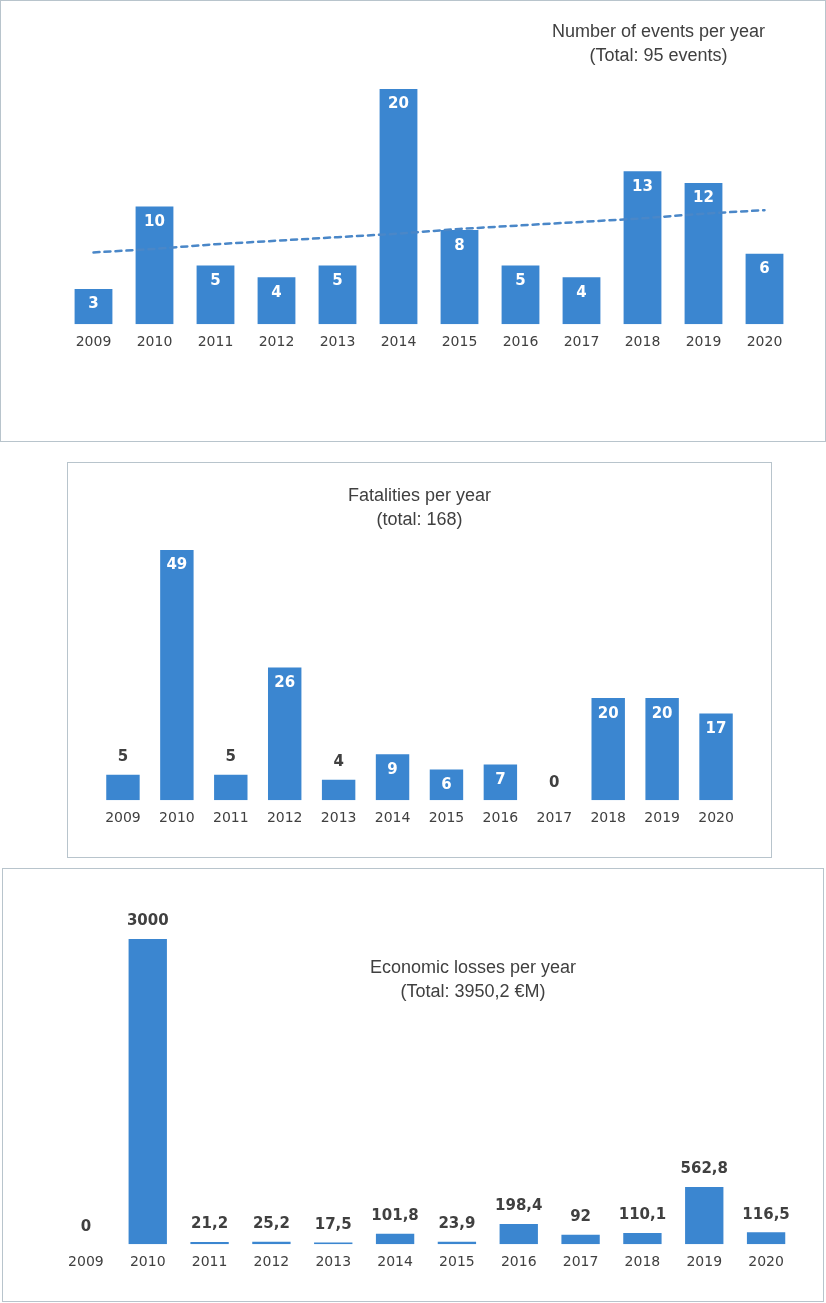  I want to click on data-label: 17,5, so click(333, 1223).